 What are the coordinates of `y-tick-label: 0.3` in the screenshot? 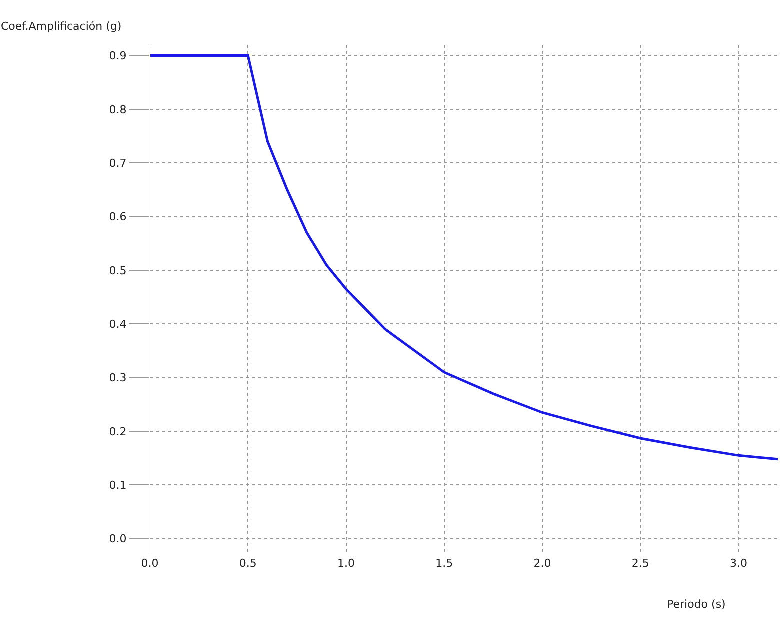 It's located at (118, 378).